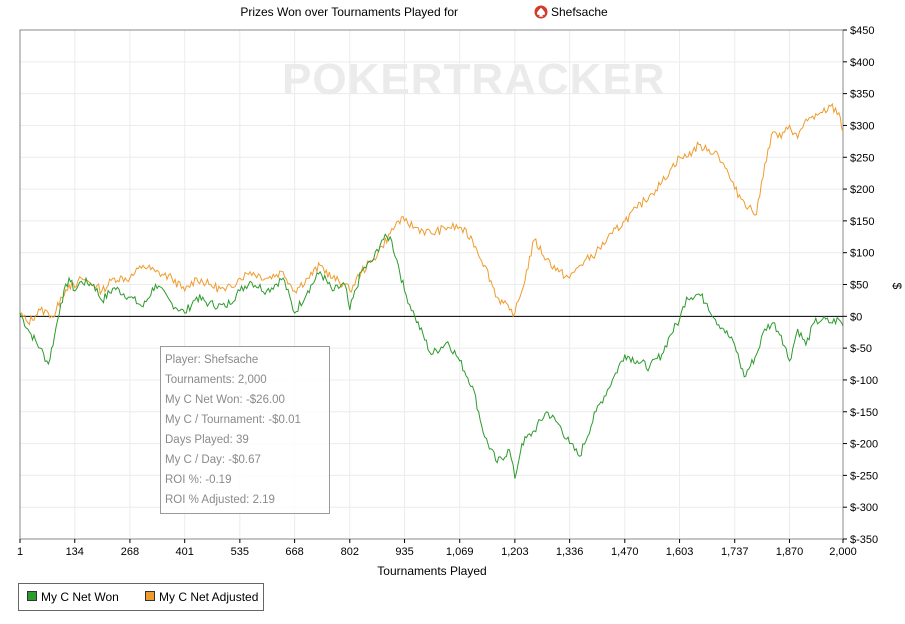  I want to click on y-tick-label: $-350, so click(864, 540).